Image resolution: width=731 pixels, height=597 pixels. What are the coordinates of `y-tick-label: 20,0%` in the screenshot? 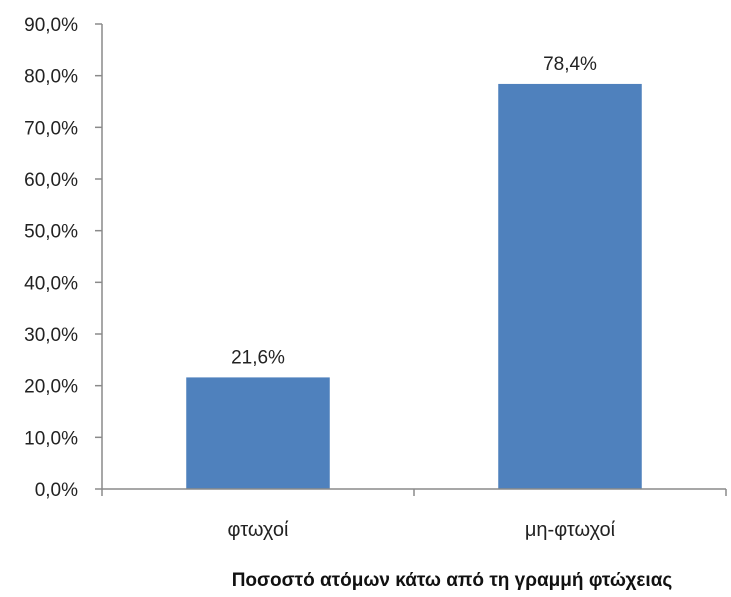 It's located at (51, 387).